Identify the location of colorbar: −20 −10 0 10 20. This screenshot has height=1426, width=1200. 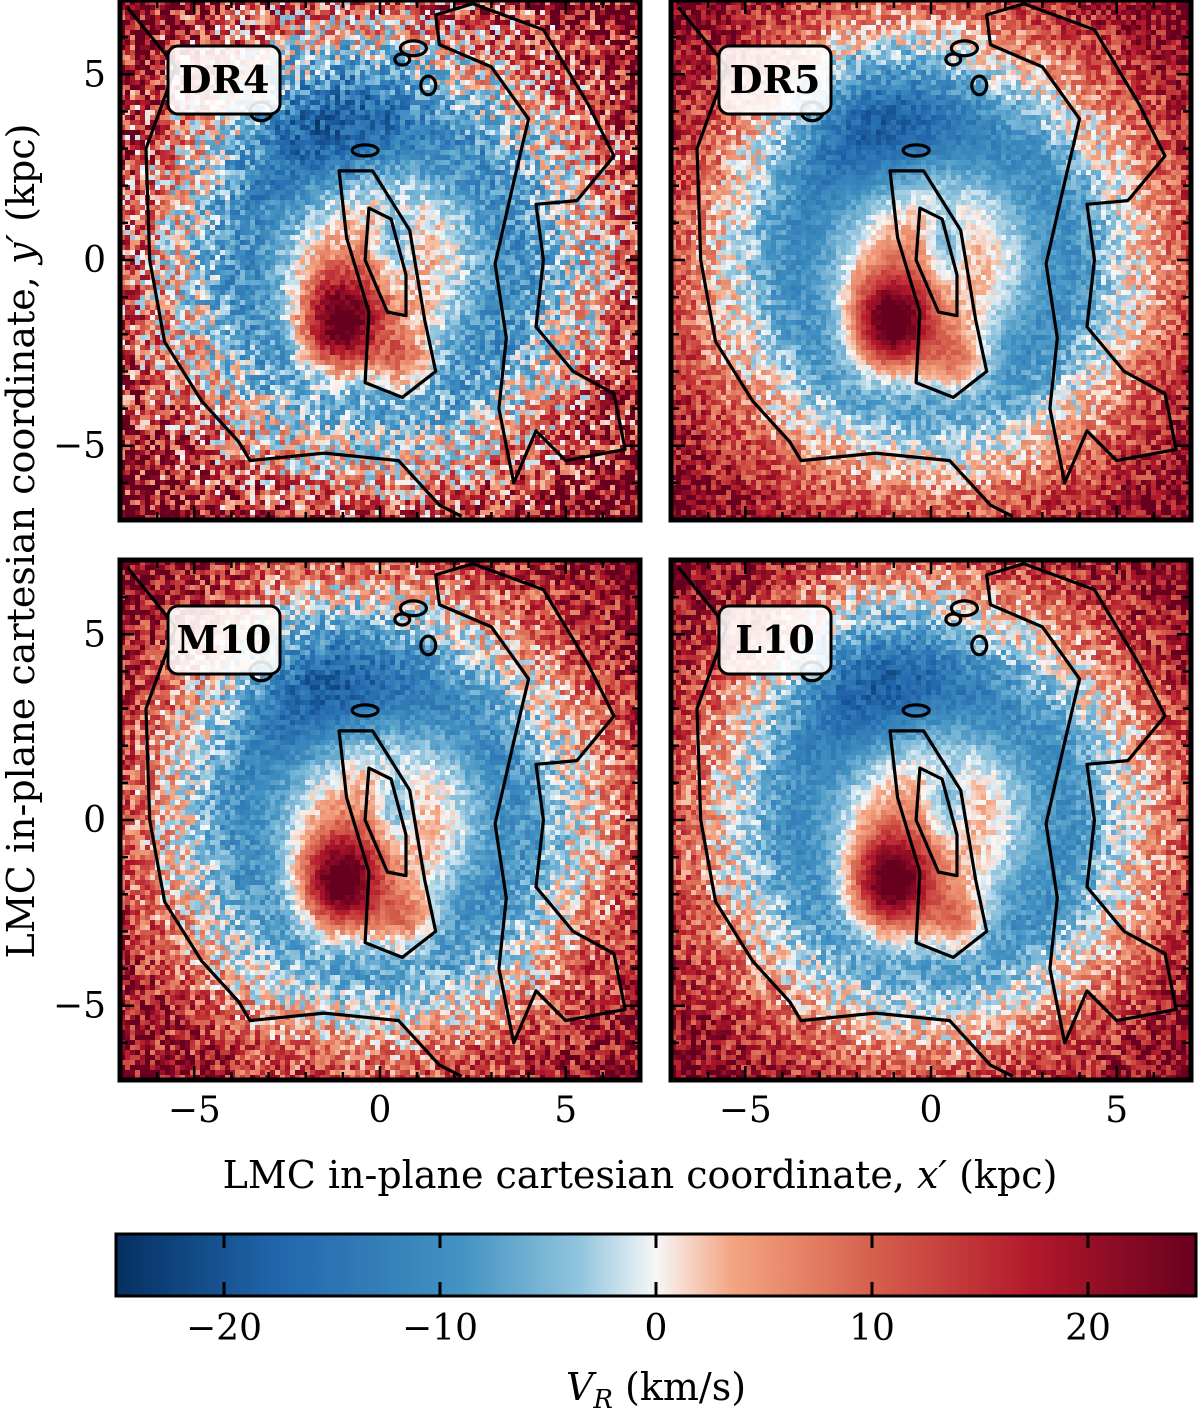
(656, 1290).